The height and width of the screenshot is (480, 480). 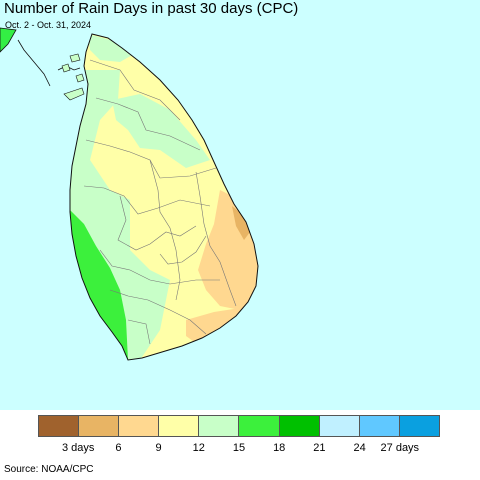 What do you see at coordinates (34, 63) in the screenshot?
I see `india-coastline` at bounding box center [34, 63].